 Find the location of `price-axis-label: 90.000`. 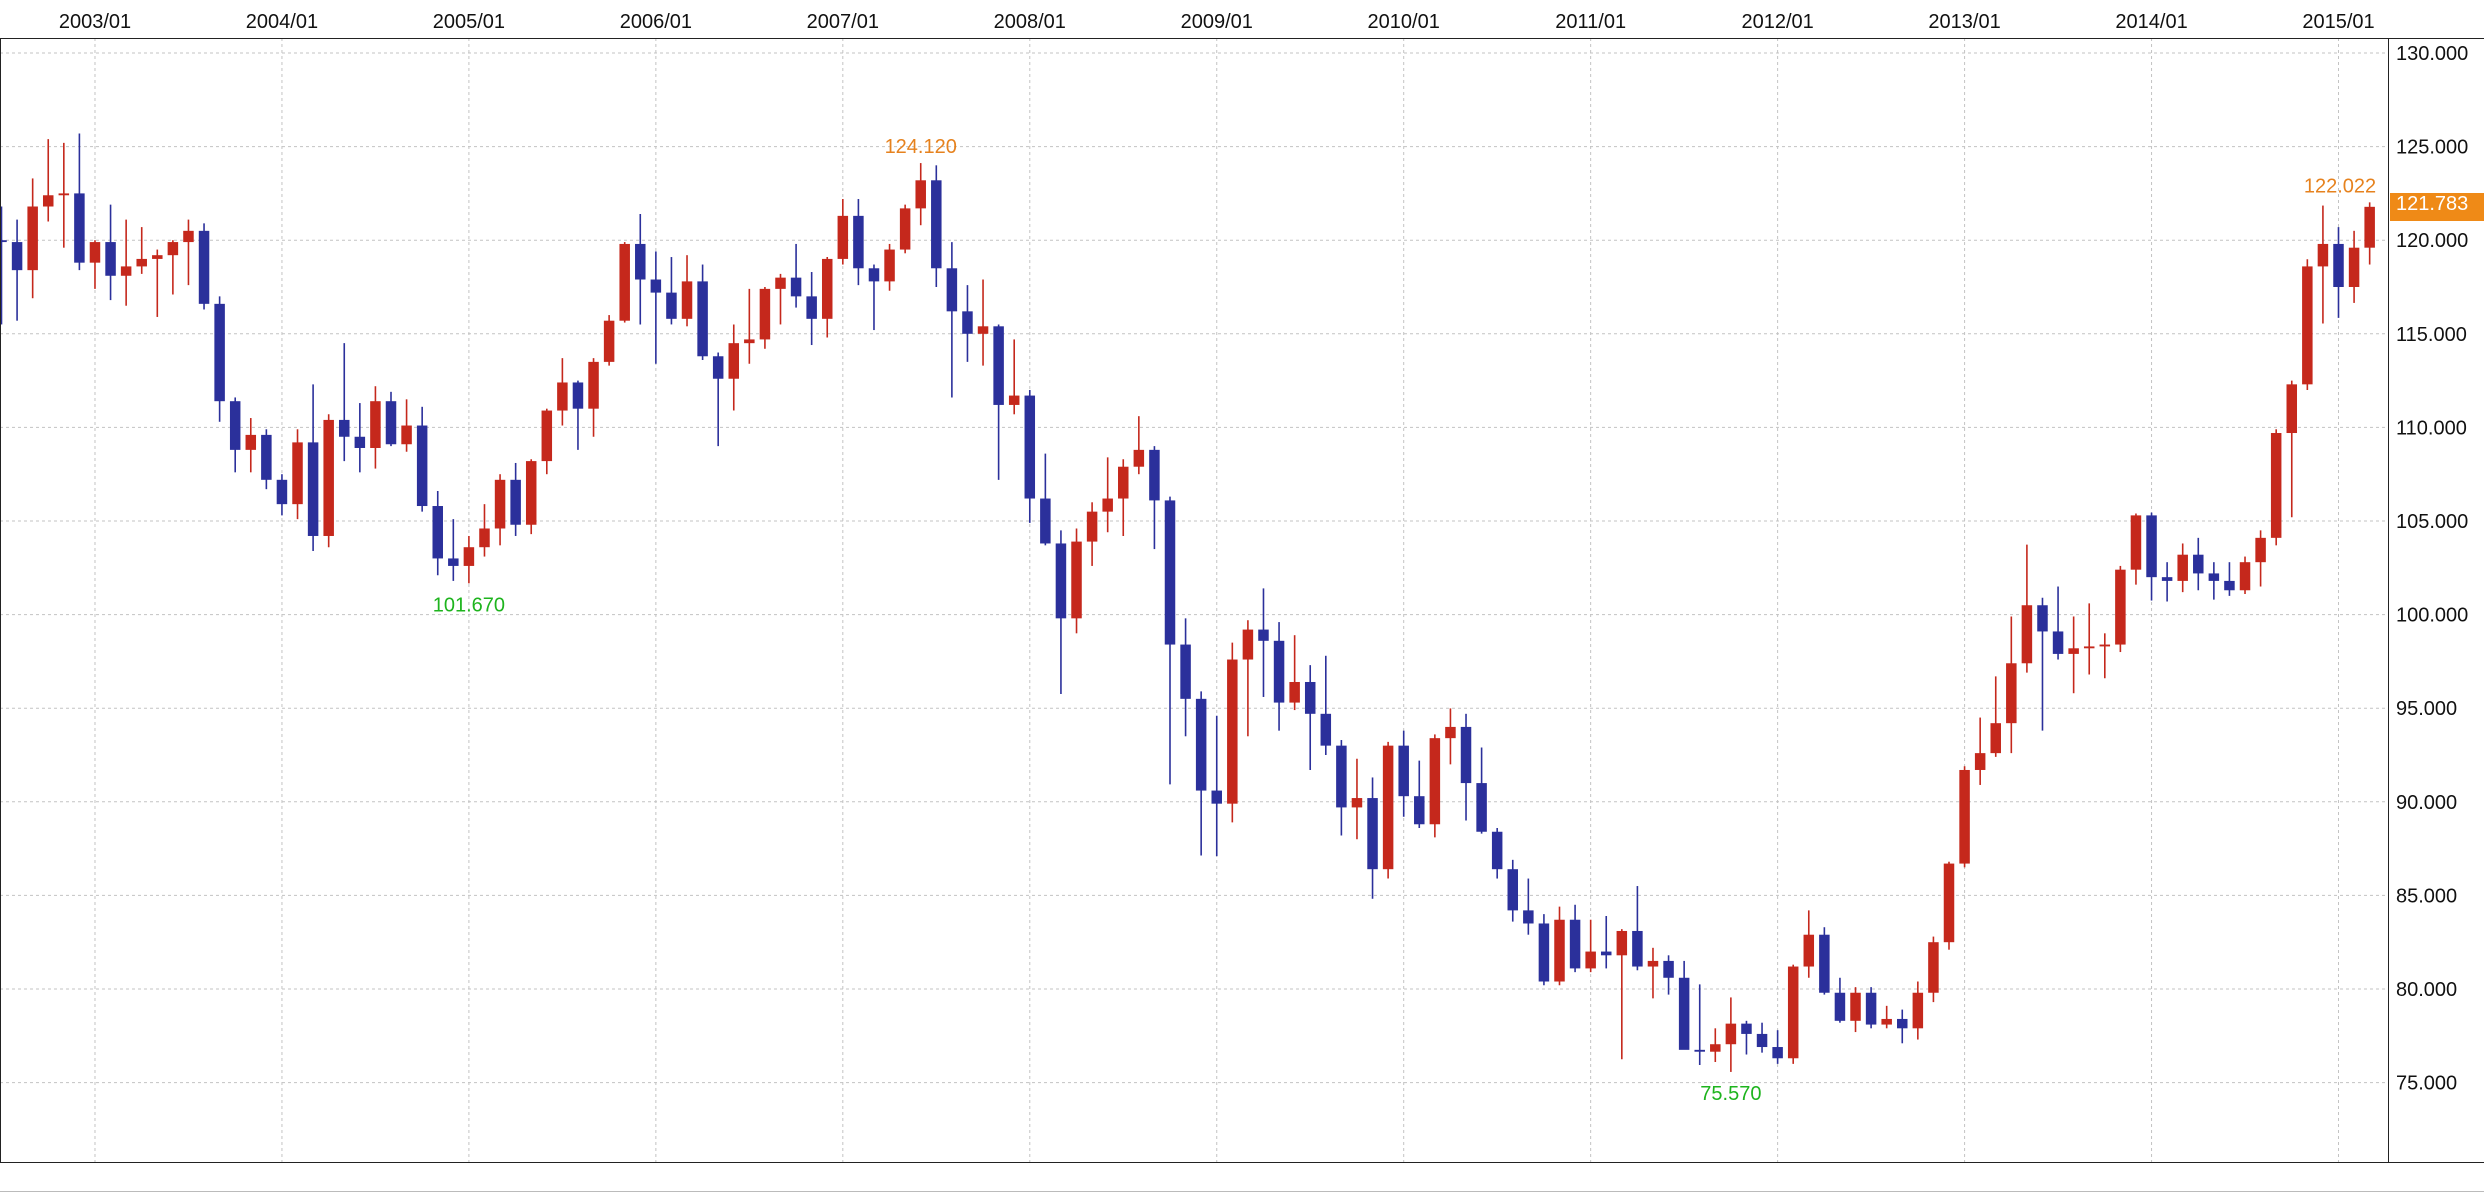

price-axis-label: 90.000 is located at coordinates (2426, 803).